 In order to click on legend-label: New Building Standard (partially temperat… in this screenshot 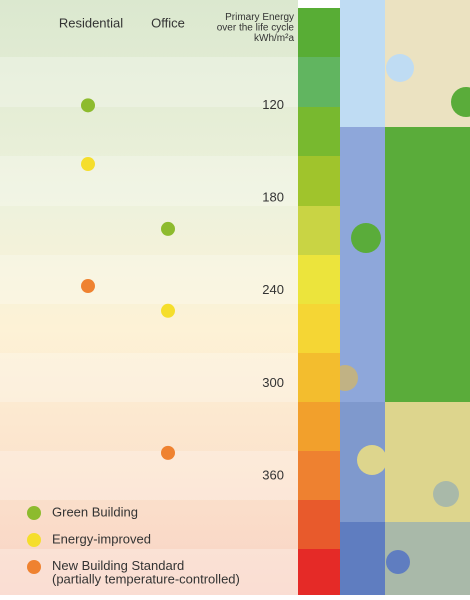, I will do `click(146, 572)`.